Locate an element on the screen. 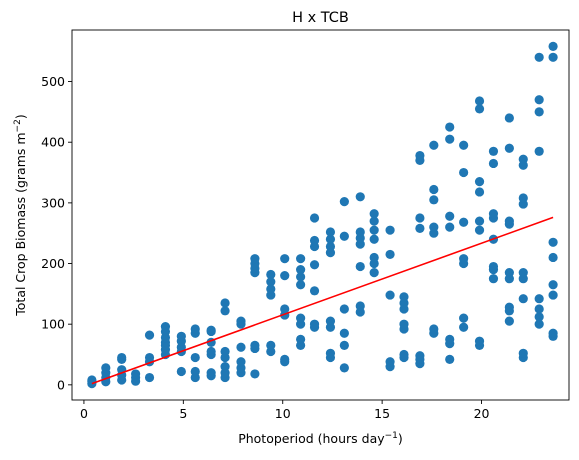 This screenshot has width=579, height=460. x-axis-label: Photoperiod (hours day−1) is located at coordinates (320, 438).